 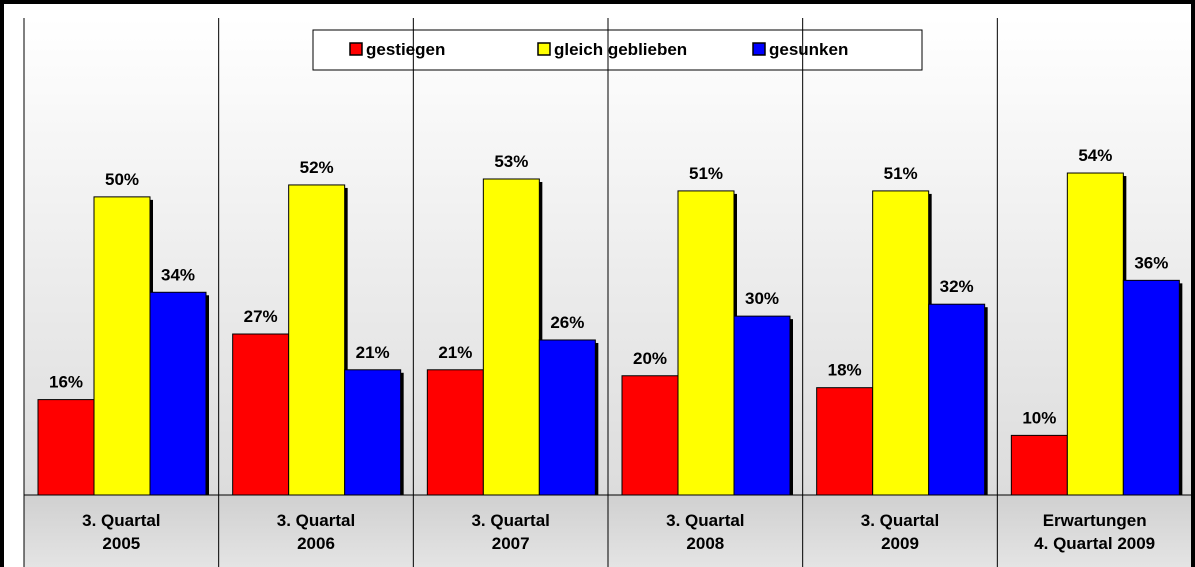 I want to click on x-tick-label: 3. Quartal 2008, so click(x=705, y=532).